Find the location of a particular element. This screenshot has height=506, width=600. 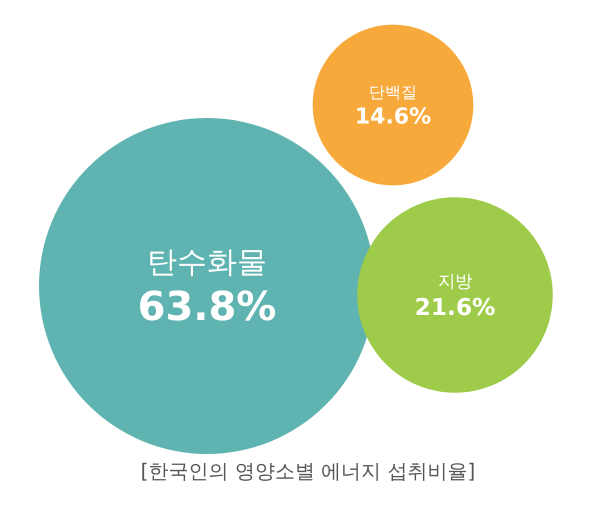

data-label: 14.6% is located at coordinates (393, 117).